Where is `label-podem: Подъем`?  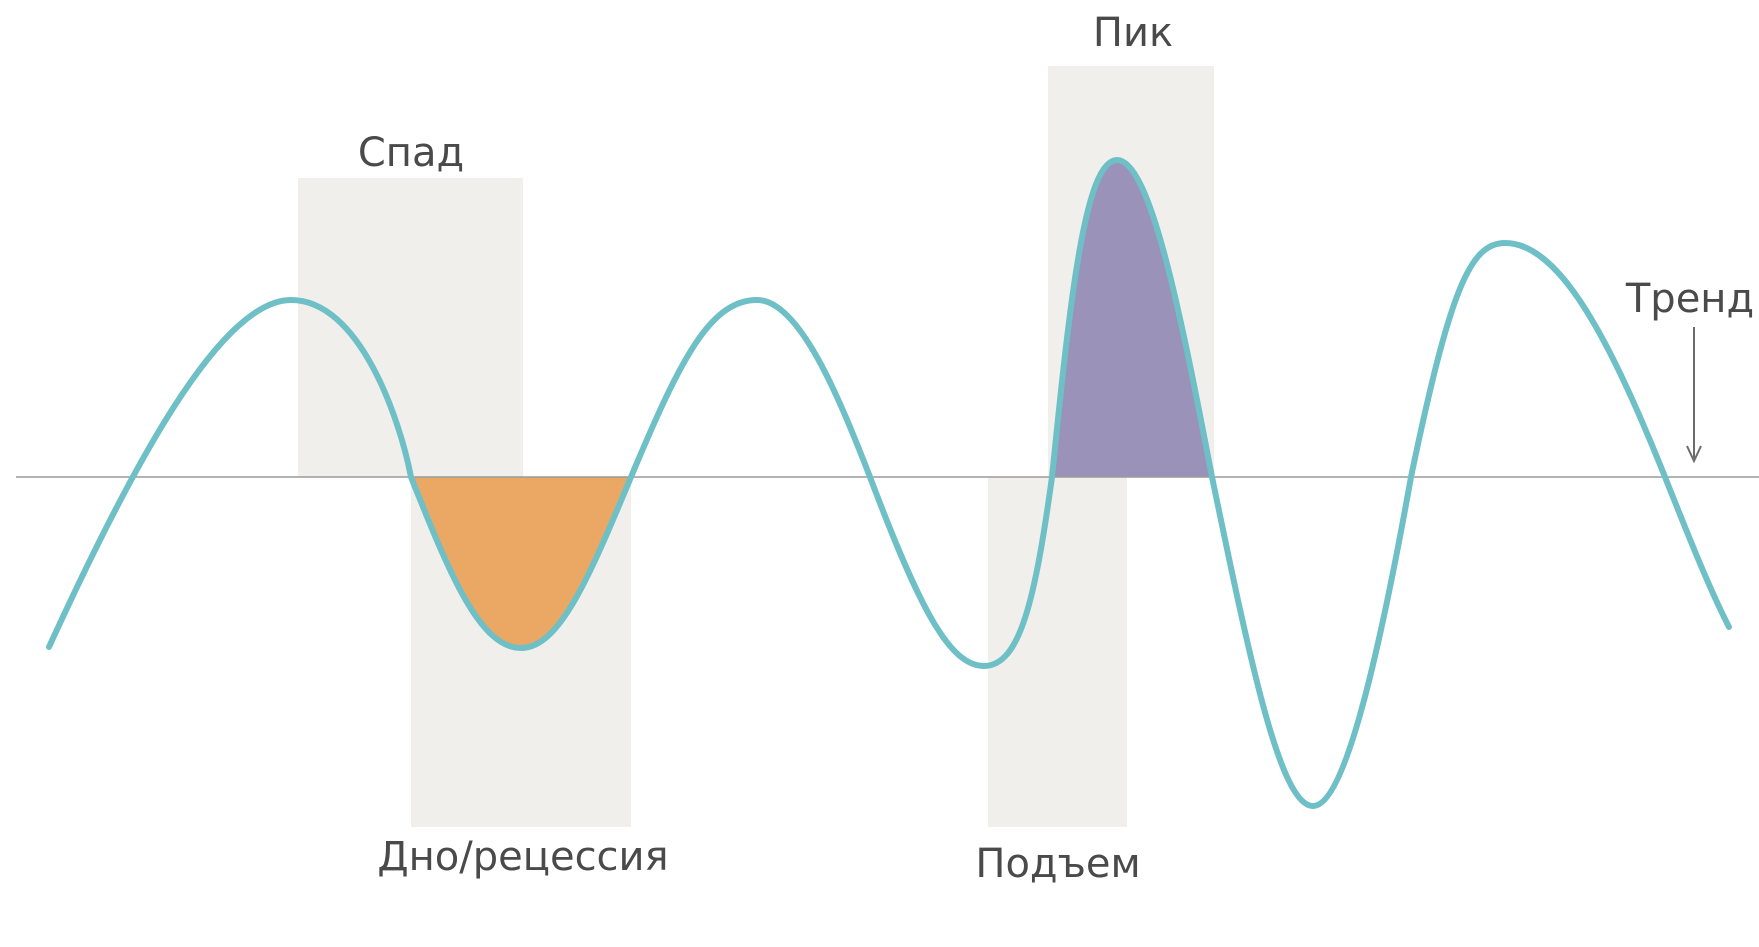
label-podem: Подъем is located at coordinates (1057, 864).